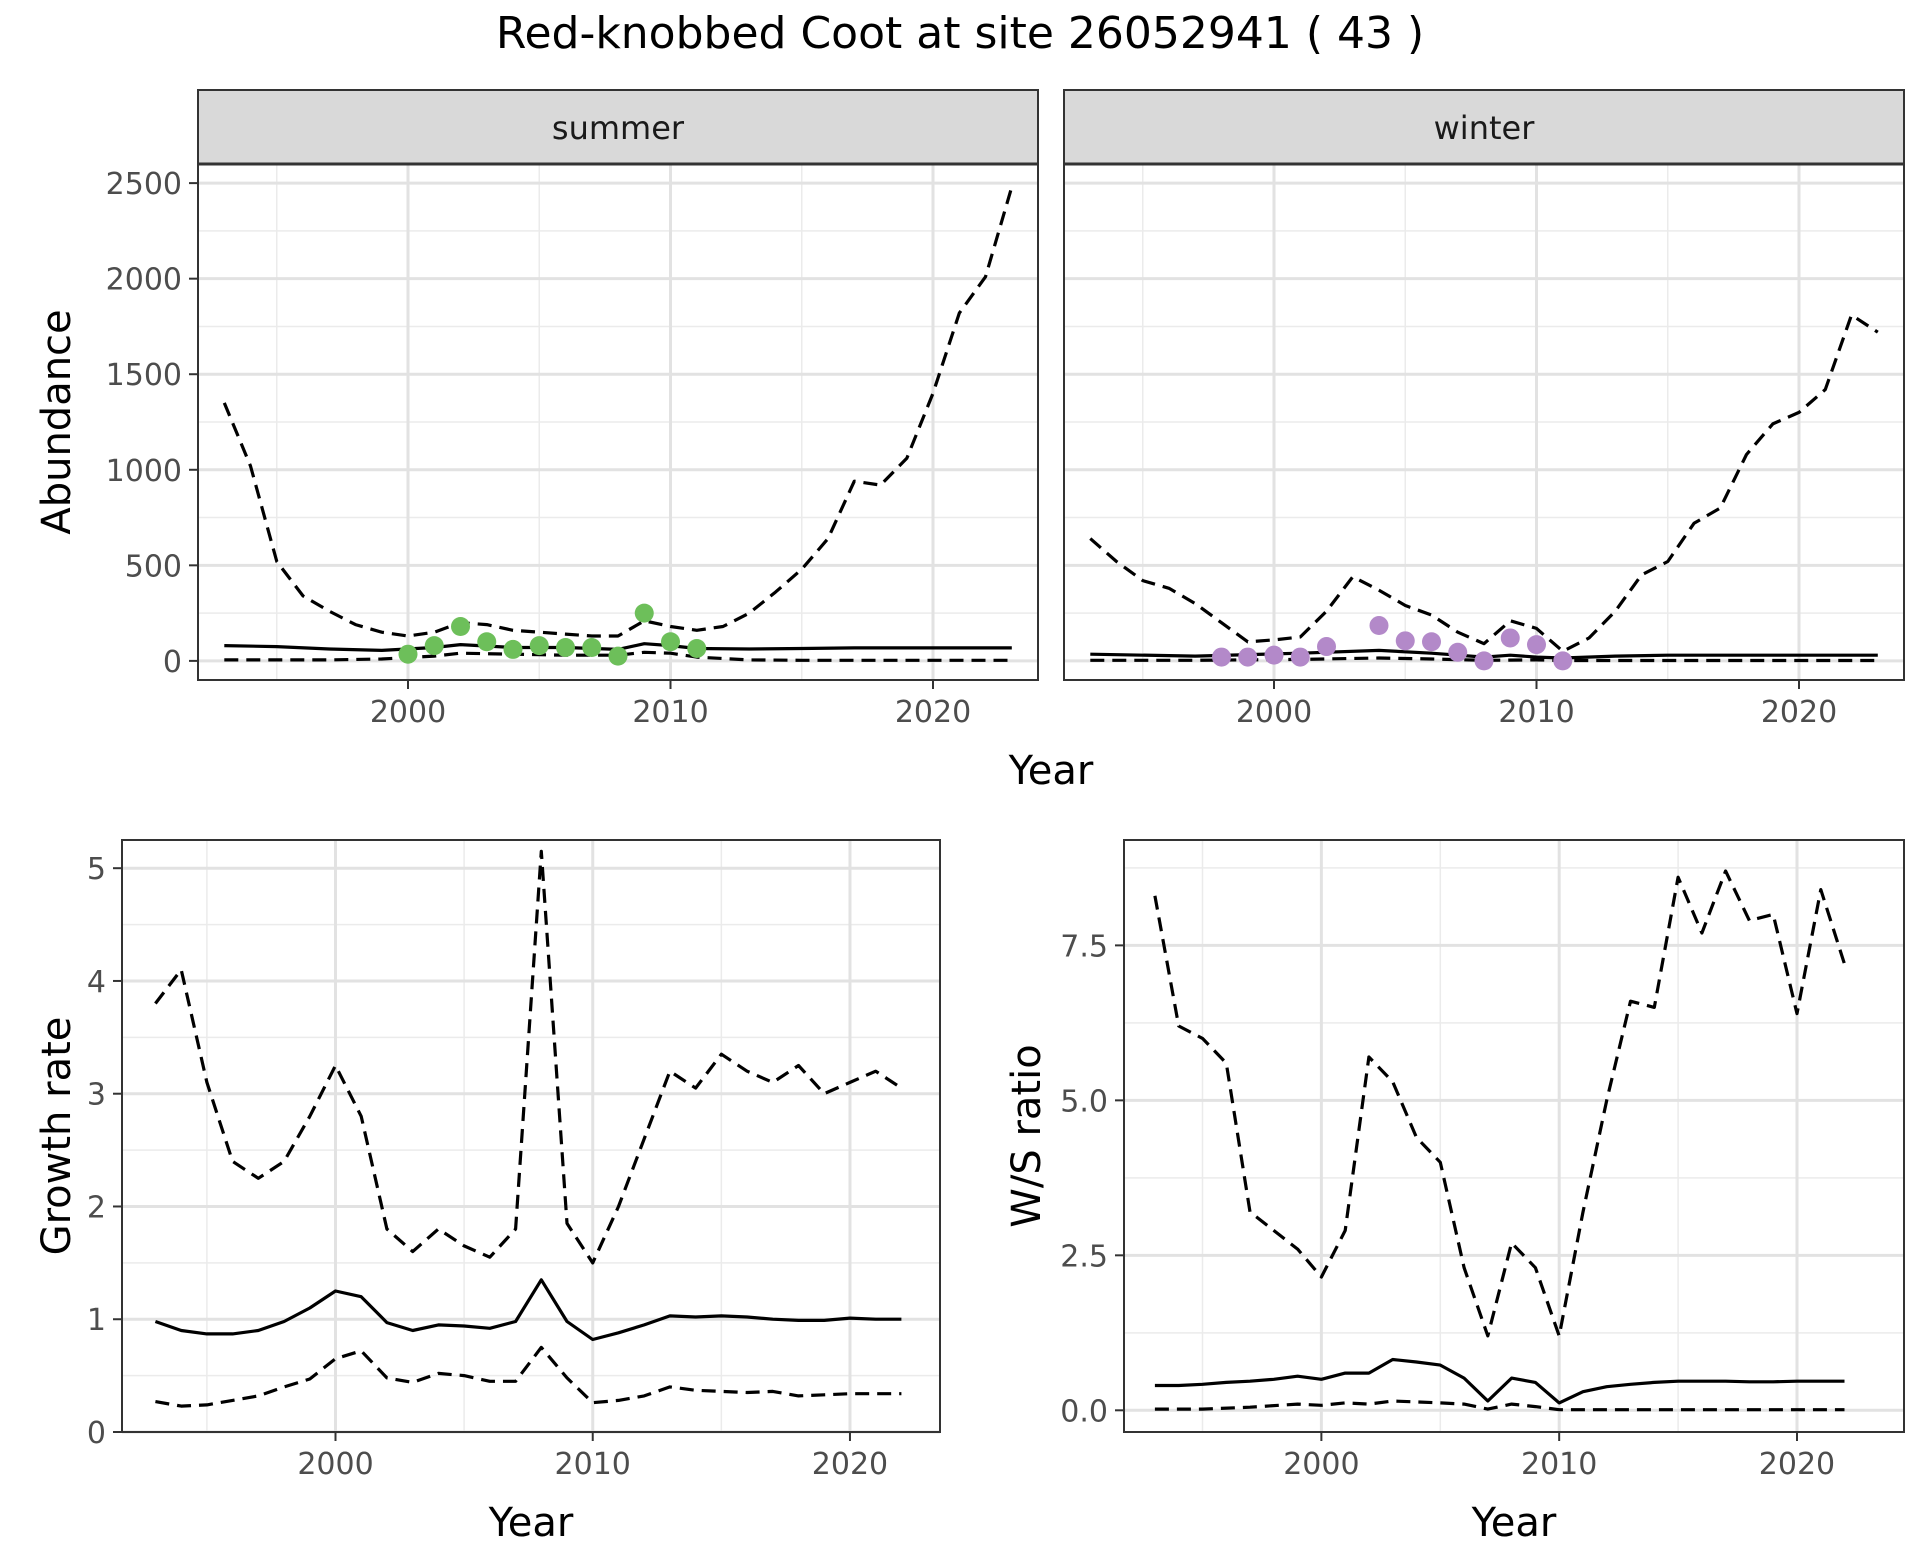 Image resolution: width=1920 pixels, height=1564 pixels. I want to click on y-tick-label: 4, so click(96, 982).